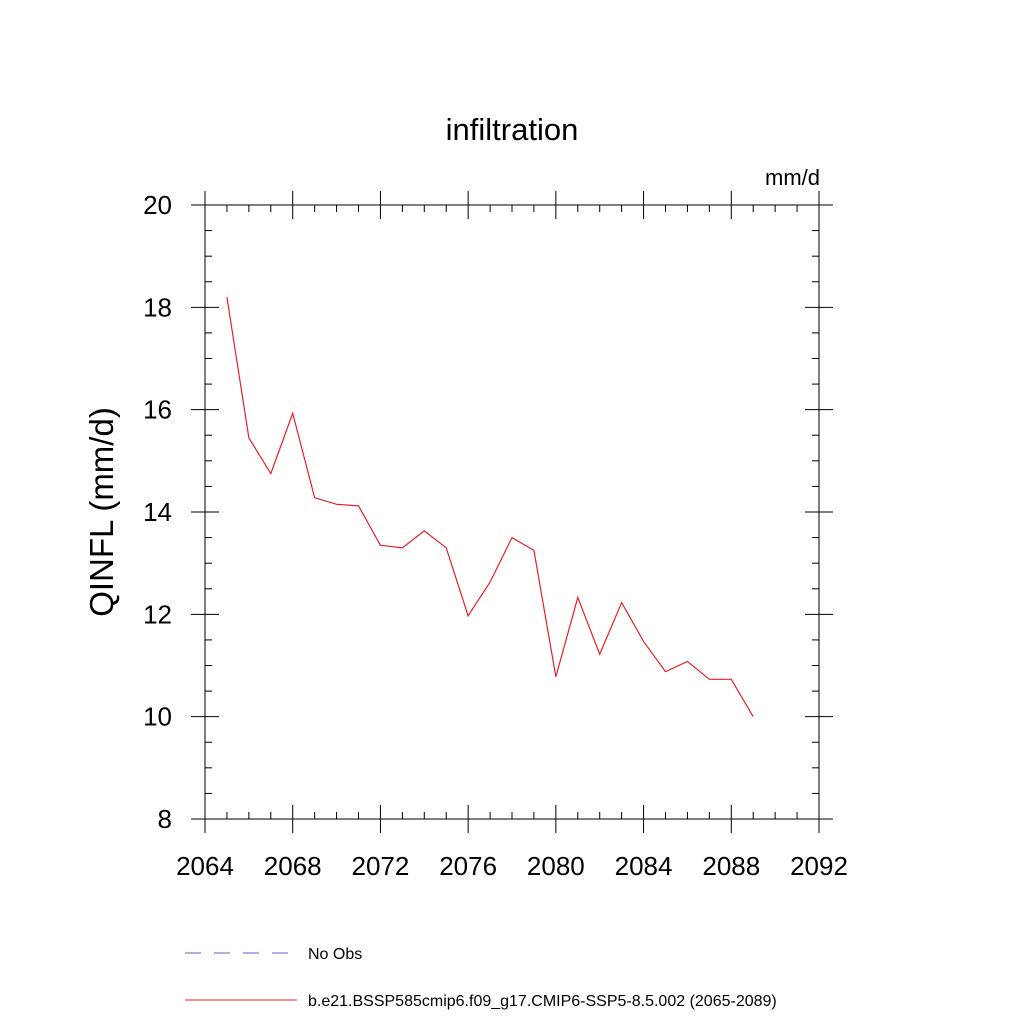 Image resolution: width=1024 pixels, height=1024 pixels. Describe the element at coordinates (101, 512) in the screenshot. I see `y-axis-label: QINFL (mm/d)` at that location.